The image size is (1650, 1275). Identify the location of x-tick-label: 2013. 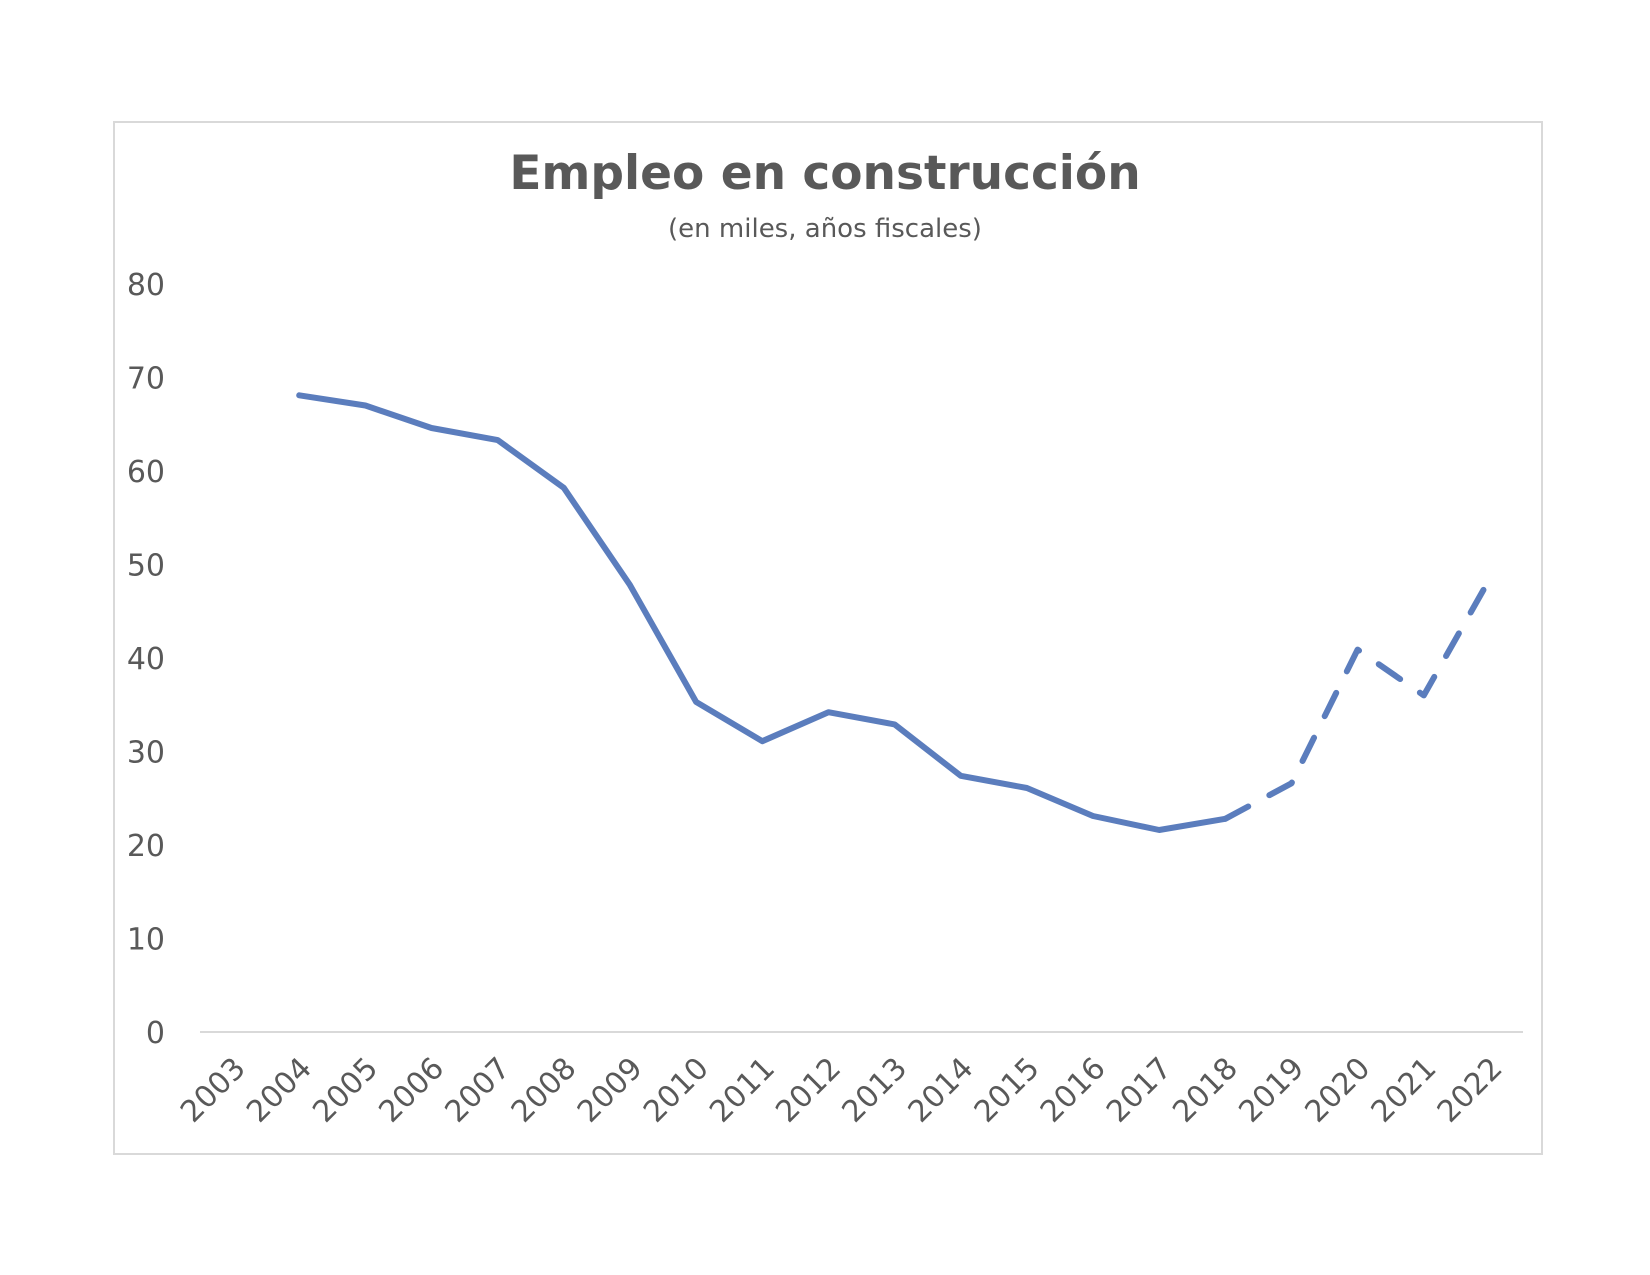
(874, 1090).